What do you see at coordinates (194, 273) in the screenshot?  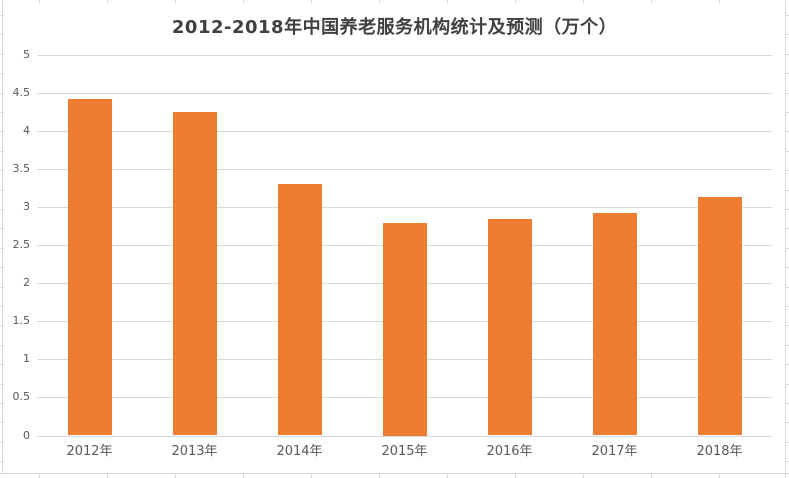 I see `bar-2013年` at bounding box center [194, 273].